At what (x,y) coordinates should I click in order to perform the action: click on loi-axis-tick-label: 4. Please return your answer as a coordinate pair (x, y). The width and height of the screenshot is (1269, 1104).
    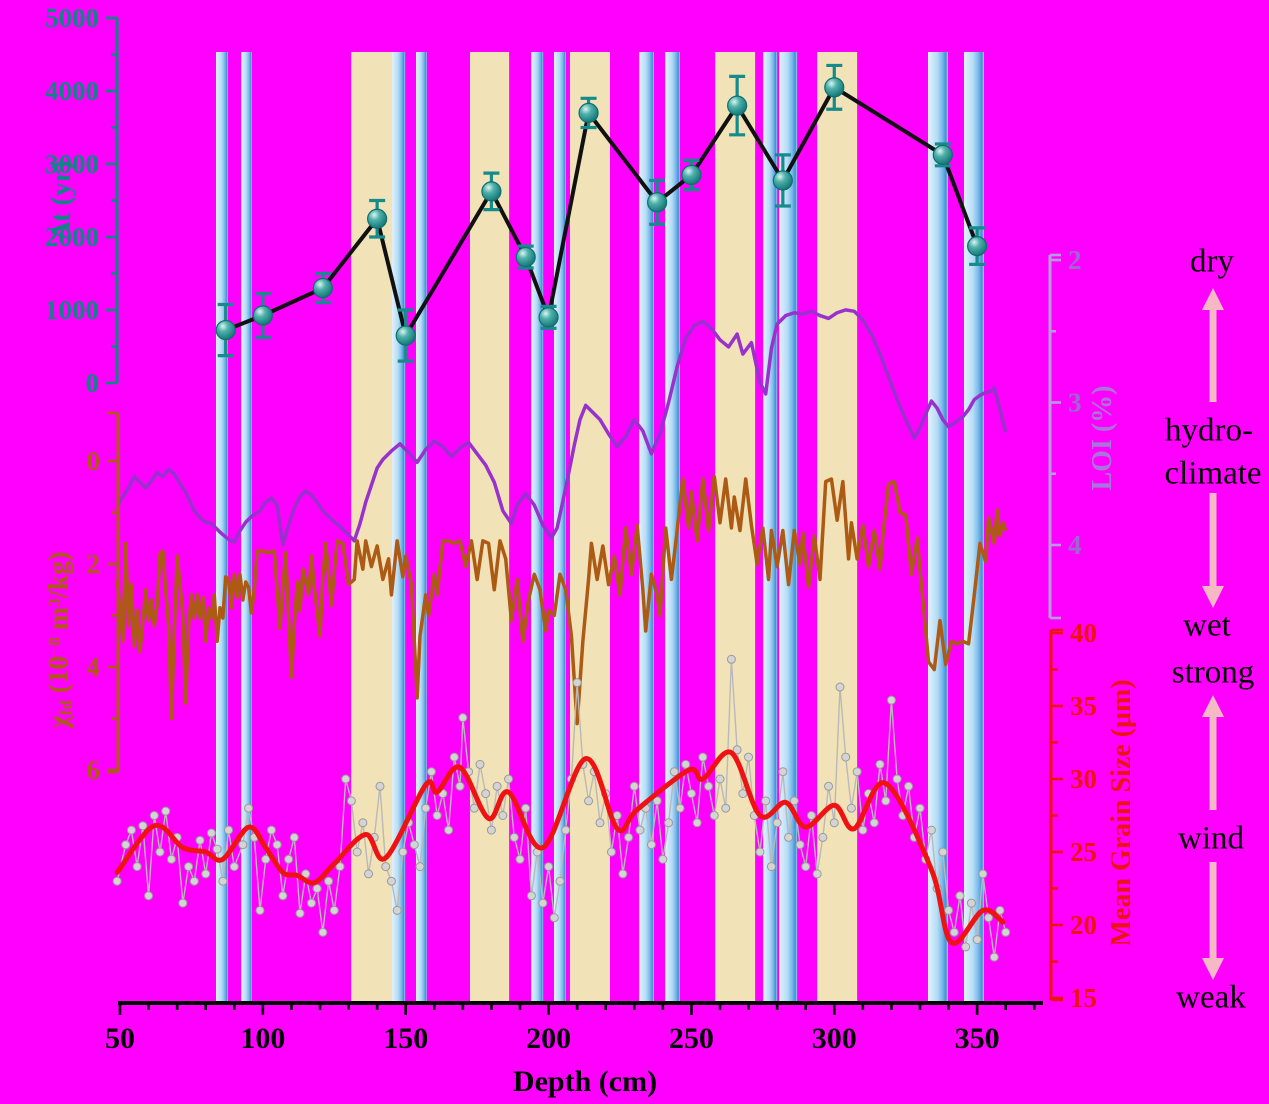
    Looking at the image, I should click on (1075, 545).